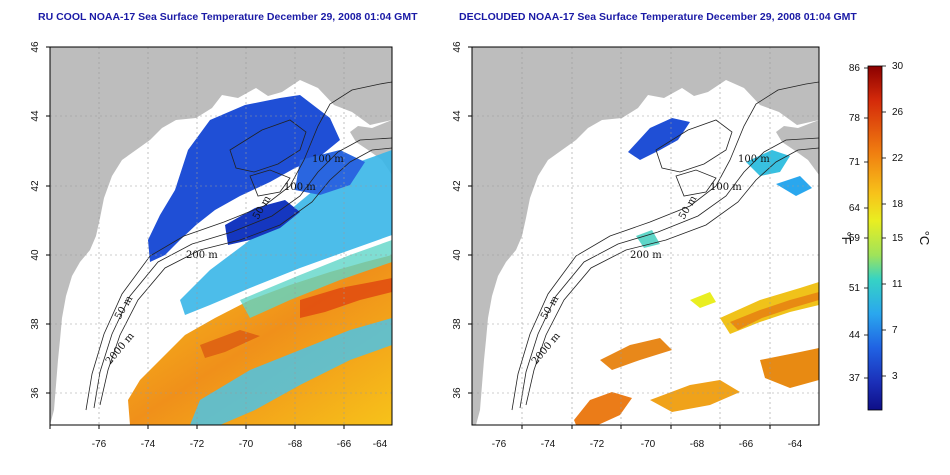 The height and width of the screenshot is (475, 950). I want to click on sst-teal-band, so click(291, 371).